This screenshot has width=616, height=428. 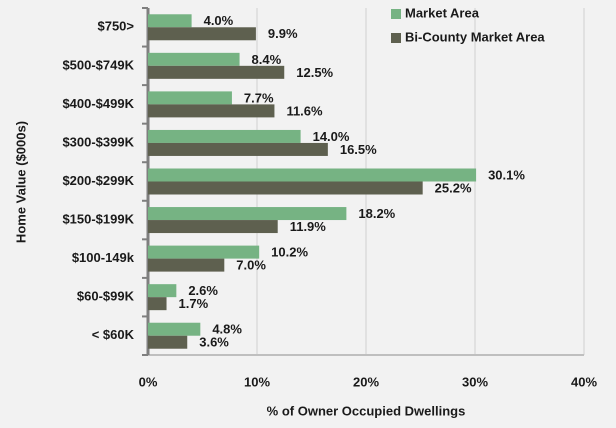 I want to click on y-tick-label: $500-$749K, so click(x=98, y=64).